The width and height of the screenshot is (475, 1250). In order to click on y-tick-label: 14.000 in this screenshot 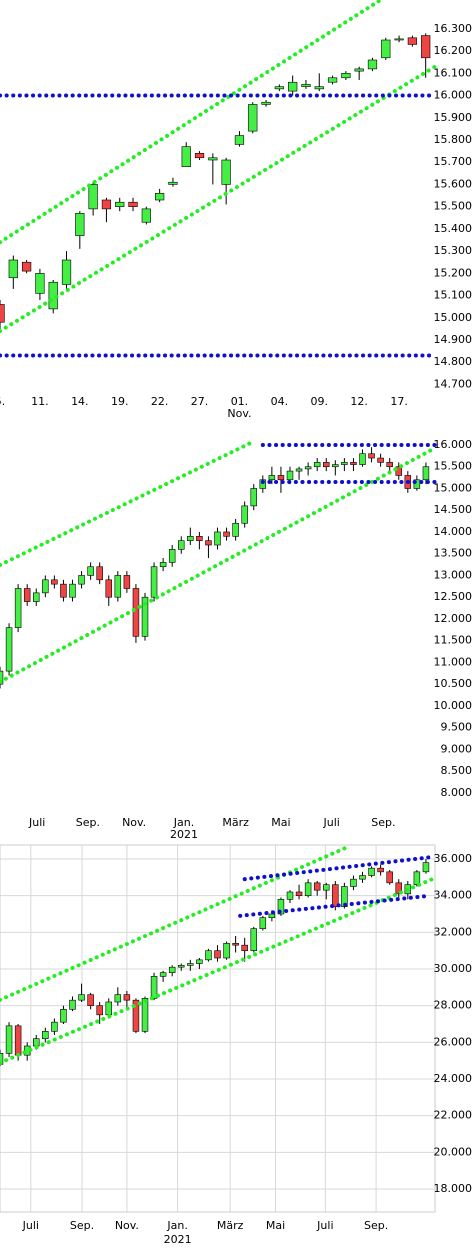, I will do `click(453, 531)`.